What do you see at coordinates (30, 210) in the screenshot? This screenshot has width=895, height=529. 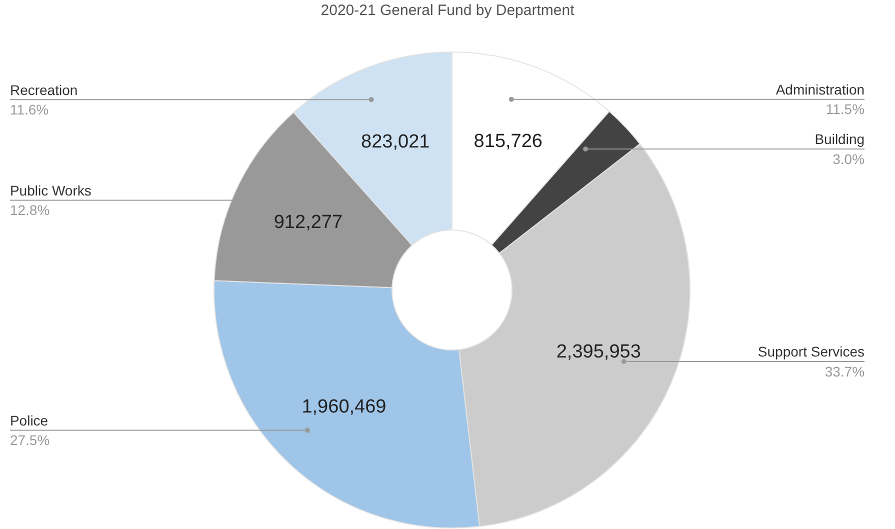 I see `data-label: 12.8%` at bounding box center [30, 210].